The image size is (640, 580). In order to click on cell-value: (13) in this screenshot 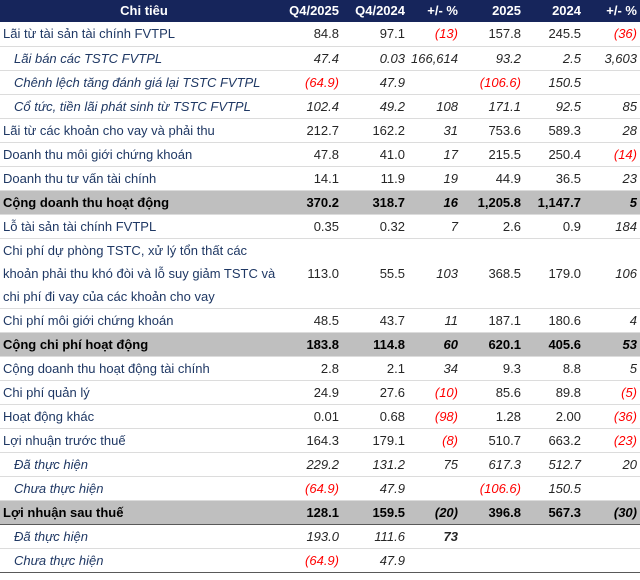, I will do `click(435, 34)`.